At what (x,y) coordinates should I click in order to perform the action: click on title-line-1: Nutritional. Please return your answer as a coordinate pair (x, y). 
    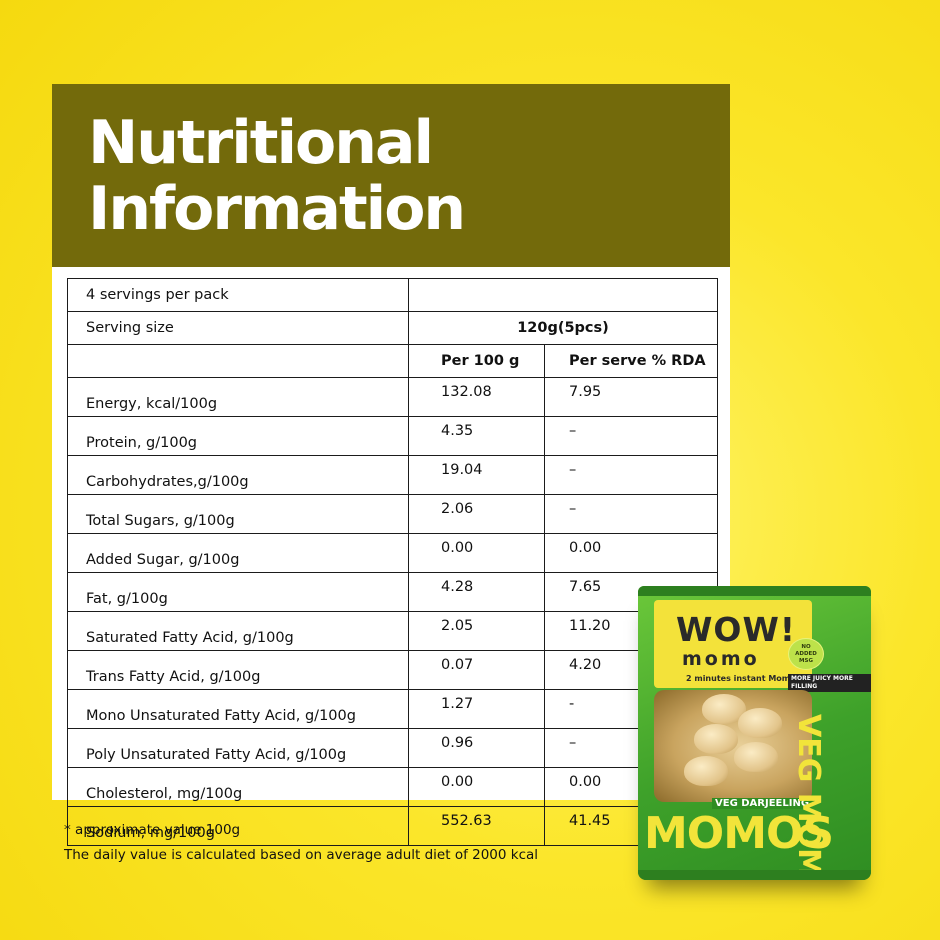
    Looking at the image, I should click on (261, 143).